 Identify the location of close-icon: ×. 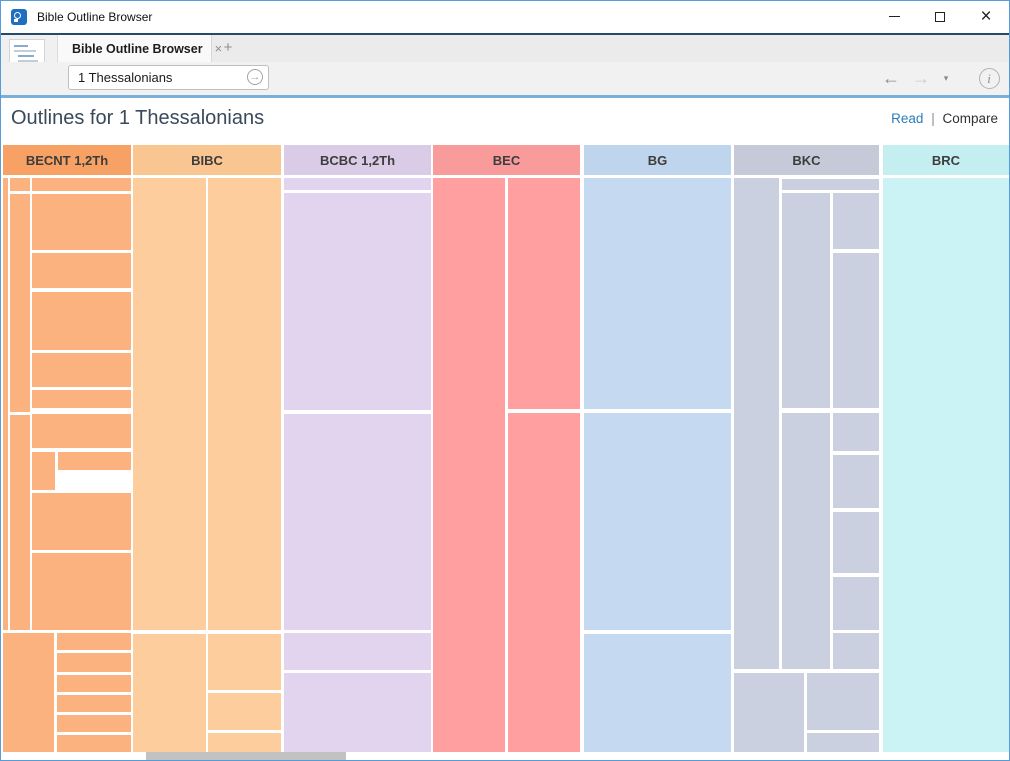
(986, 16).